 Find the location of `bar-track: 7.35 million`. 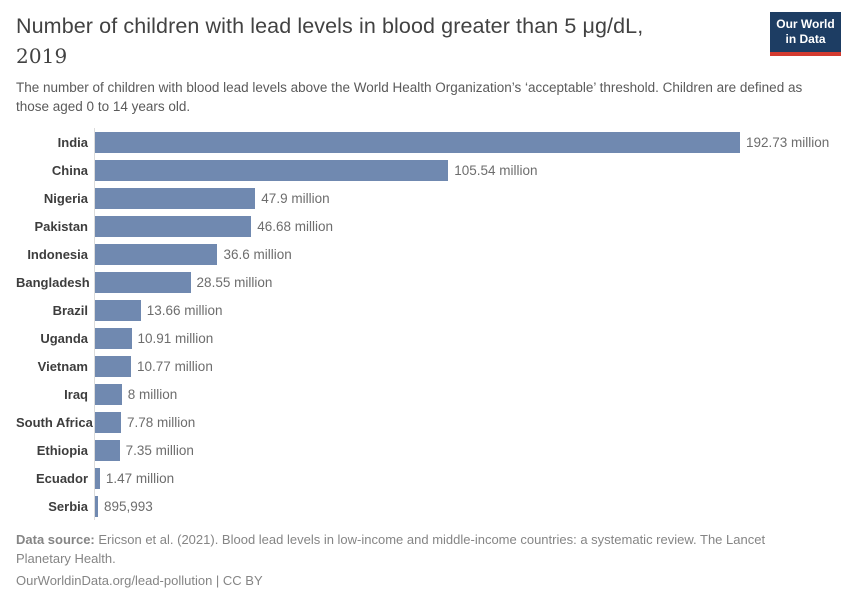

bar-track: 7.35 million is located at coordinates (417, 450).